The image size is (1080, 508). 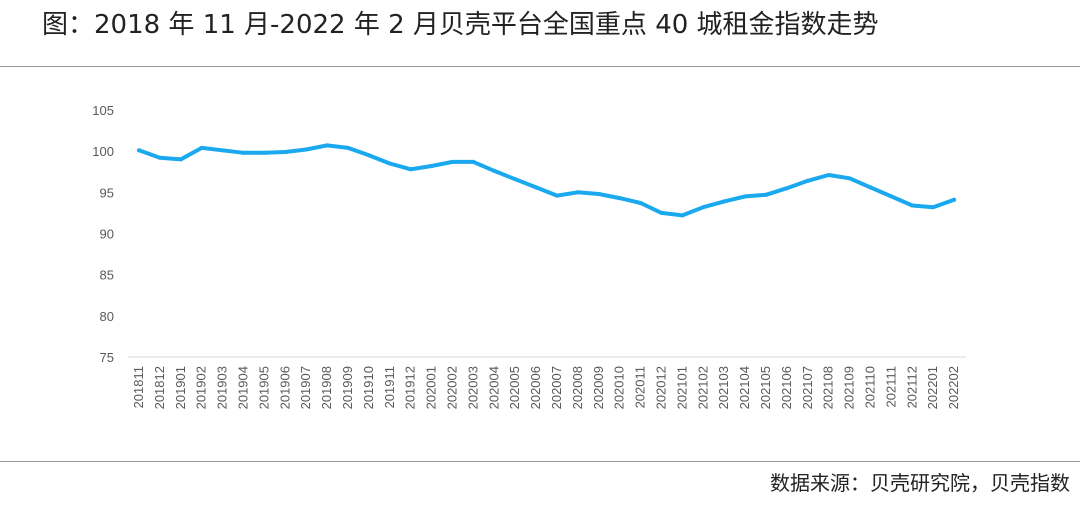 What do you see at coordinates (347, 387) in the screenshot?
I see `x-tick-label: 201909` at bounding box center [347, 387].